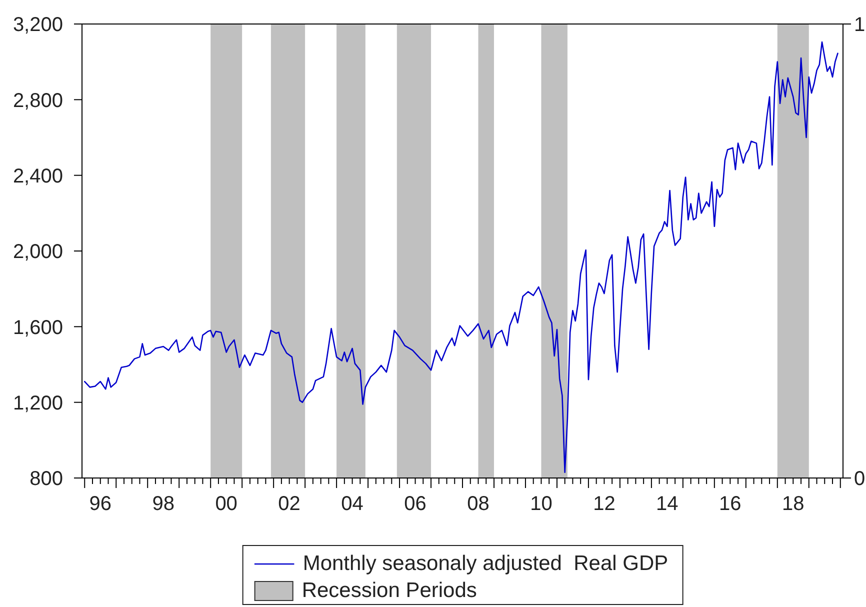 Image resolution: width=866 pixels, height=607 pixels. What do you see at coordinates (37, 252) in the screenshot?
I see `y-tick-label: 2,000` at bounding box center [37, 252].